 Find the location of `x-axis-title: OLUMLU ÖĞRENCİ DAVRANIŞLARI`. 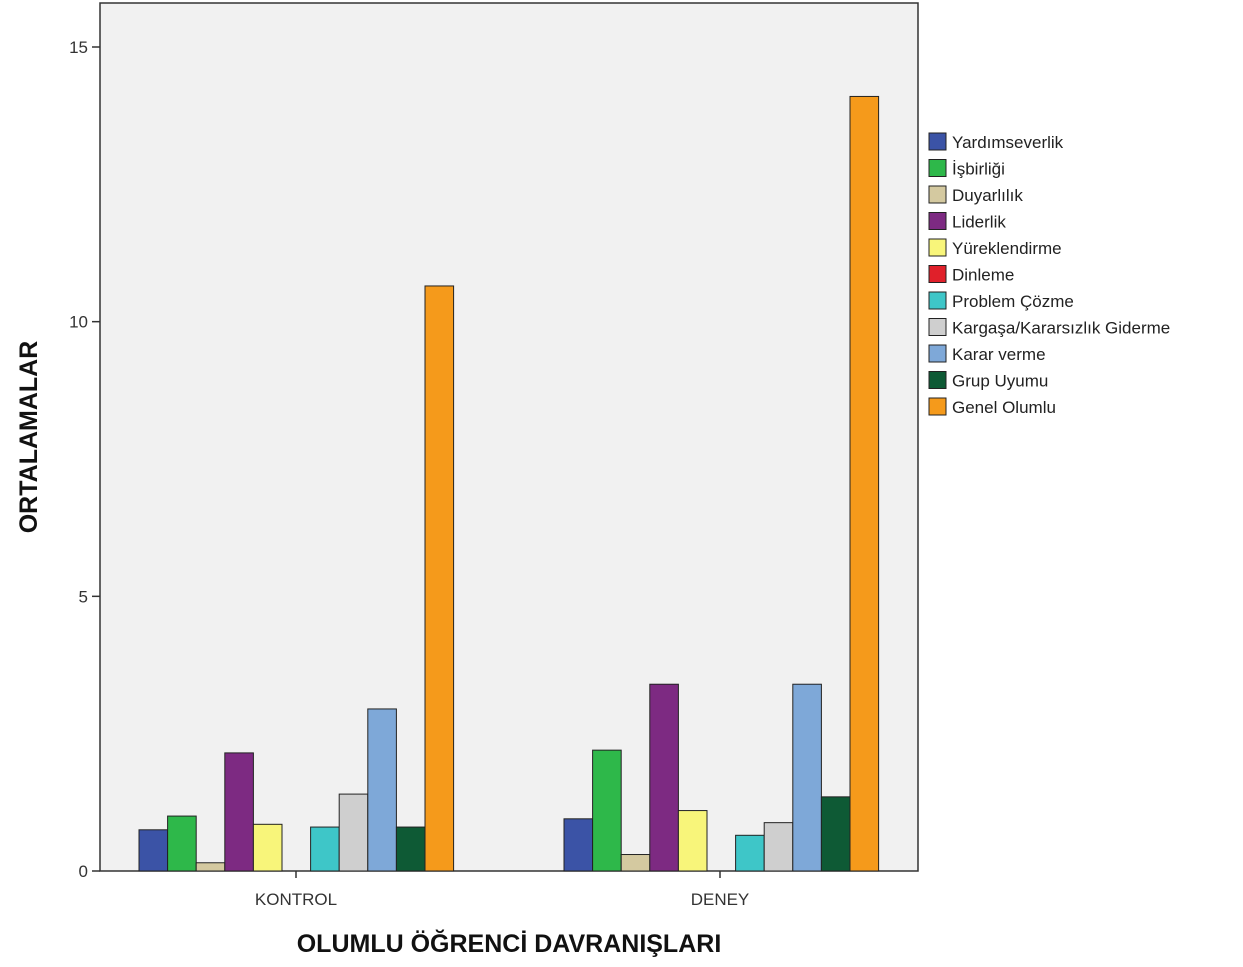

x-axis-title: OLUMLU ÖĞRENCİ DAVRANIŞLARI is located at coordinates (509, 943).